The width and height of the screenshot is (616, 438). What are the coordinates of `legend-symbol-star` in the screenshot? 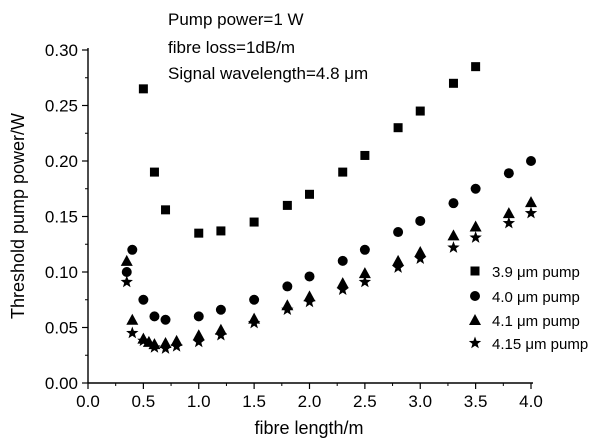 It's located at (475, 342).